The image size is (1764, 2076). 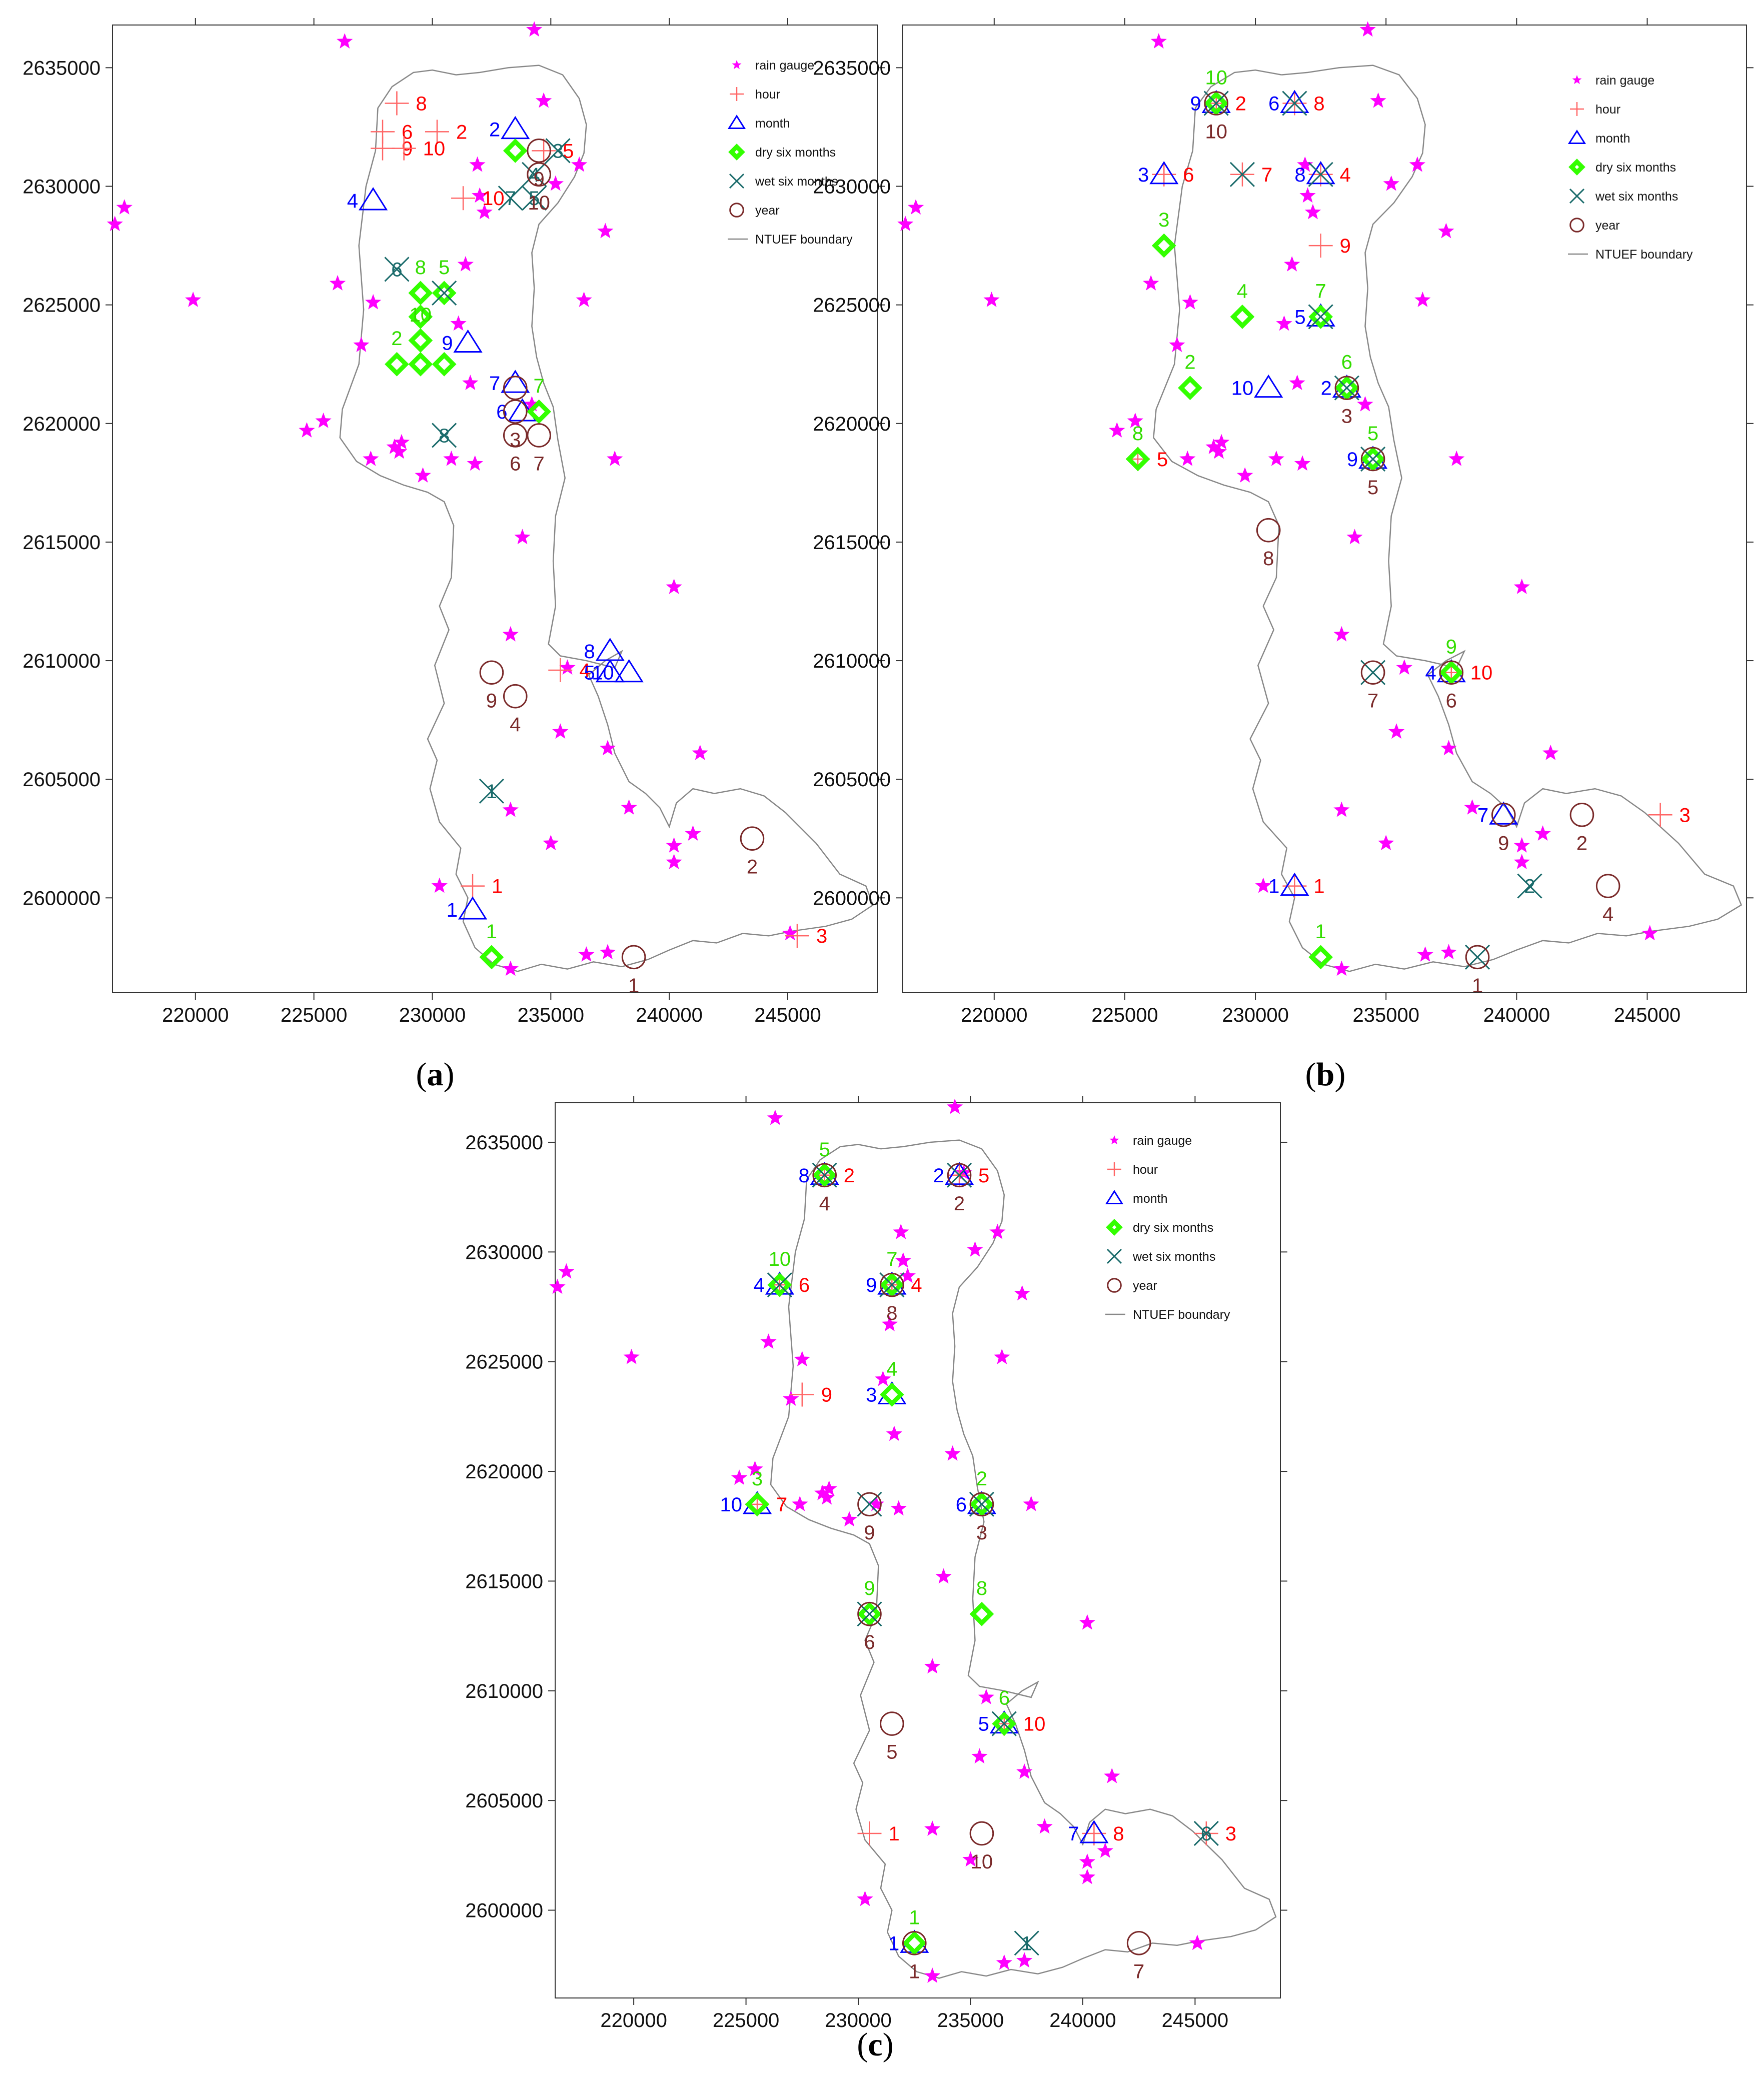 I want to click on hour-label: 8, so click(x=1318, y=104).